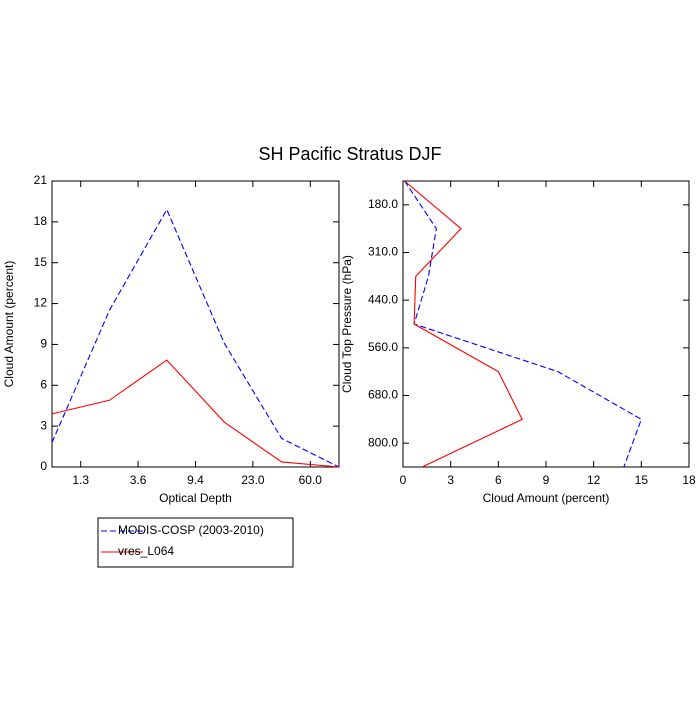 The image size is (700, 705). I want to click on y-tick-label: 6, so click(43, 384).